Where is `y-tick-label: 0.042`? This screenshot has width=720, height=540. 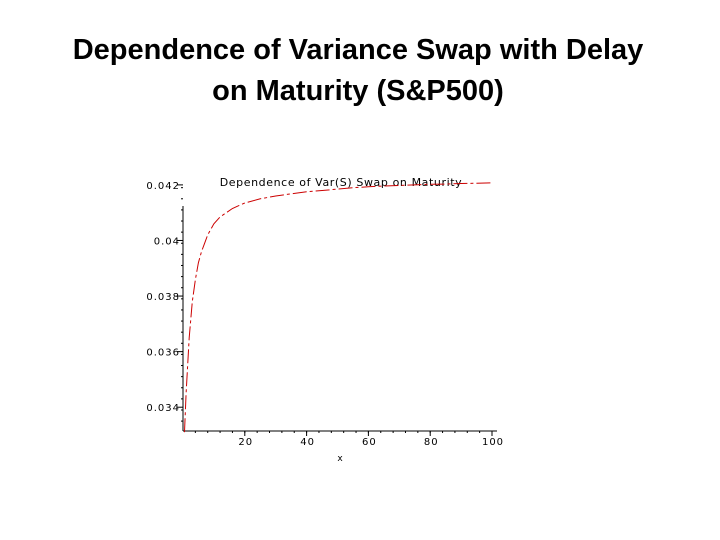 y-tick-label: 0.042 is located at coordinates (163, 186).